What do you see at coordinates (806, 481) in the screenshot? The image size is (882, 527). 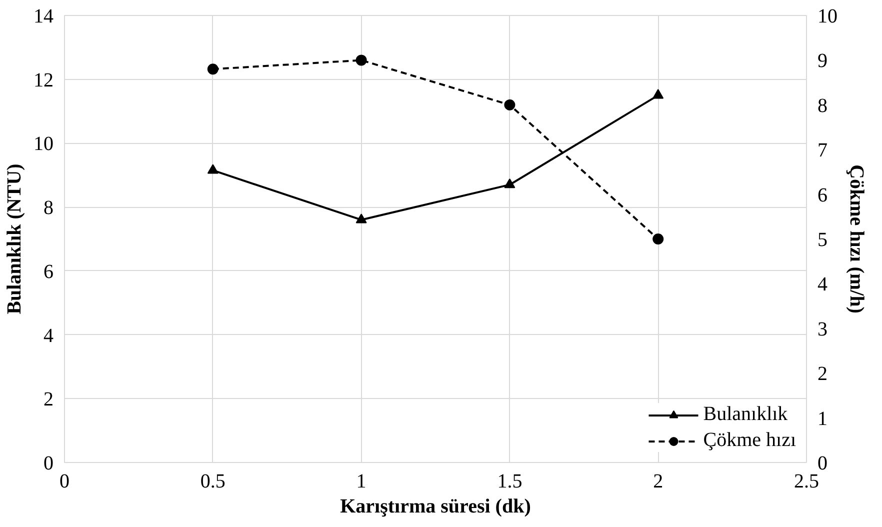 I see `x-tick-label: 2.5` at bounding box center [806, 481].